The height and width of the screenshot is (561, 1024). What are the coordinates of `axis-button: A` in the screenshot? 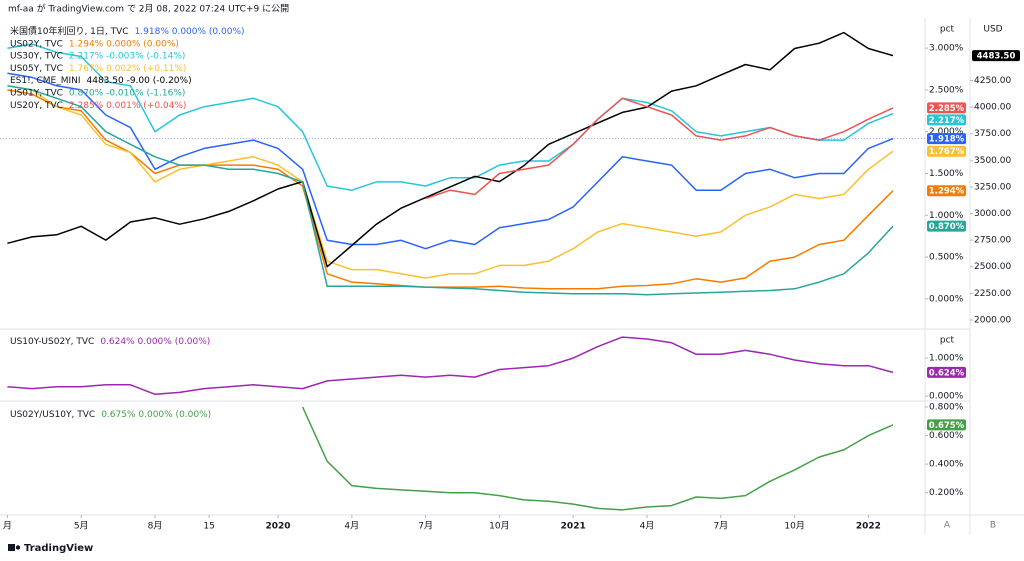 It's located at (947, 526).